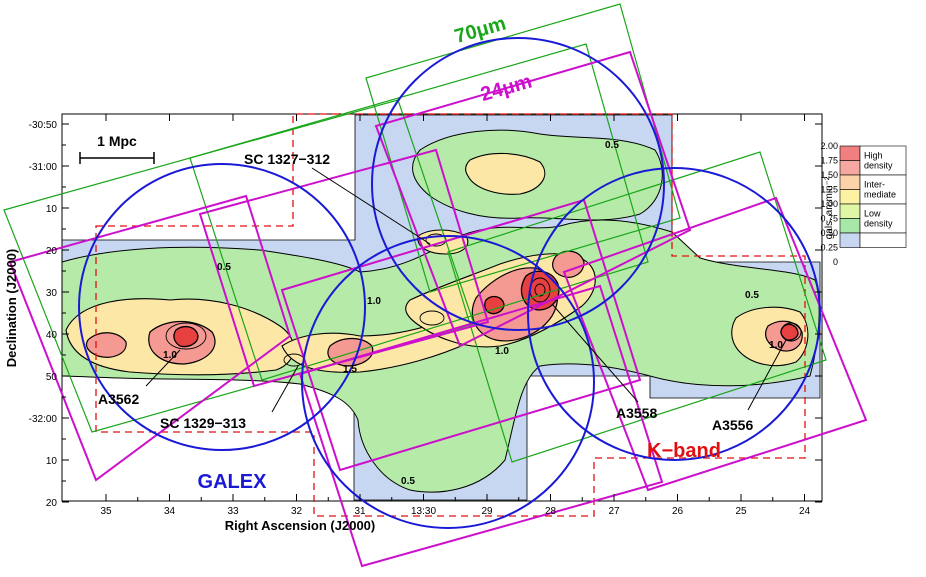  Describe the element at coordinates (767, 375) in the screenshot. I see `leader-a3556` at that location.